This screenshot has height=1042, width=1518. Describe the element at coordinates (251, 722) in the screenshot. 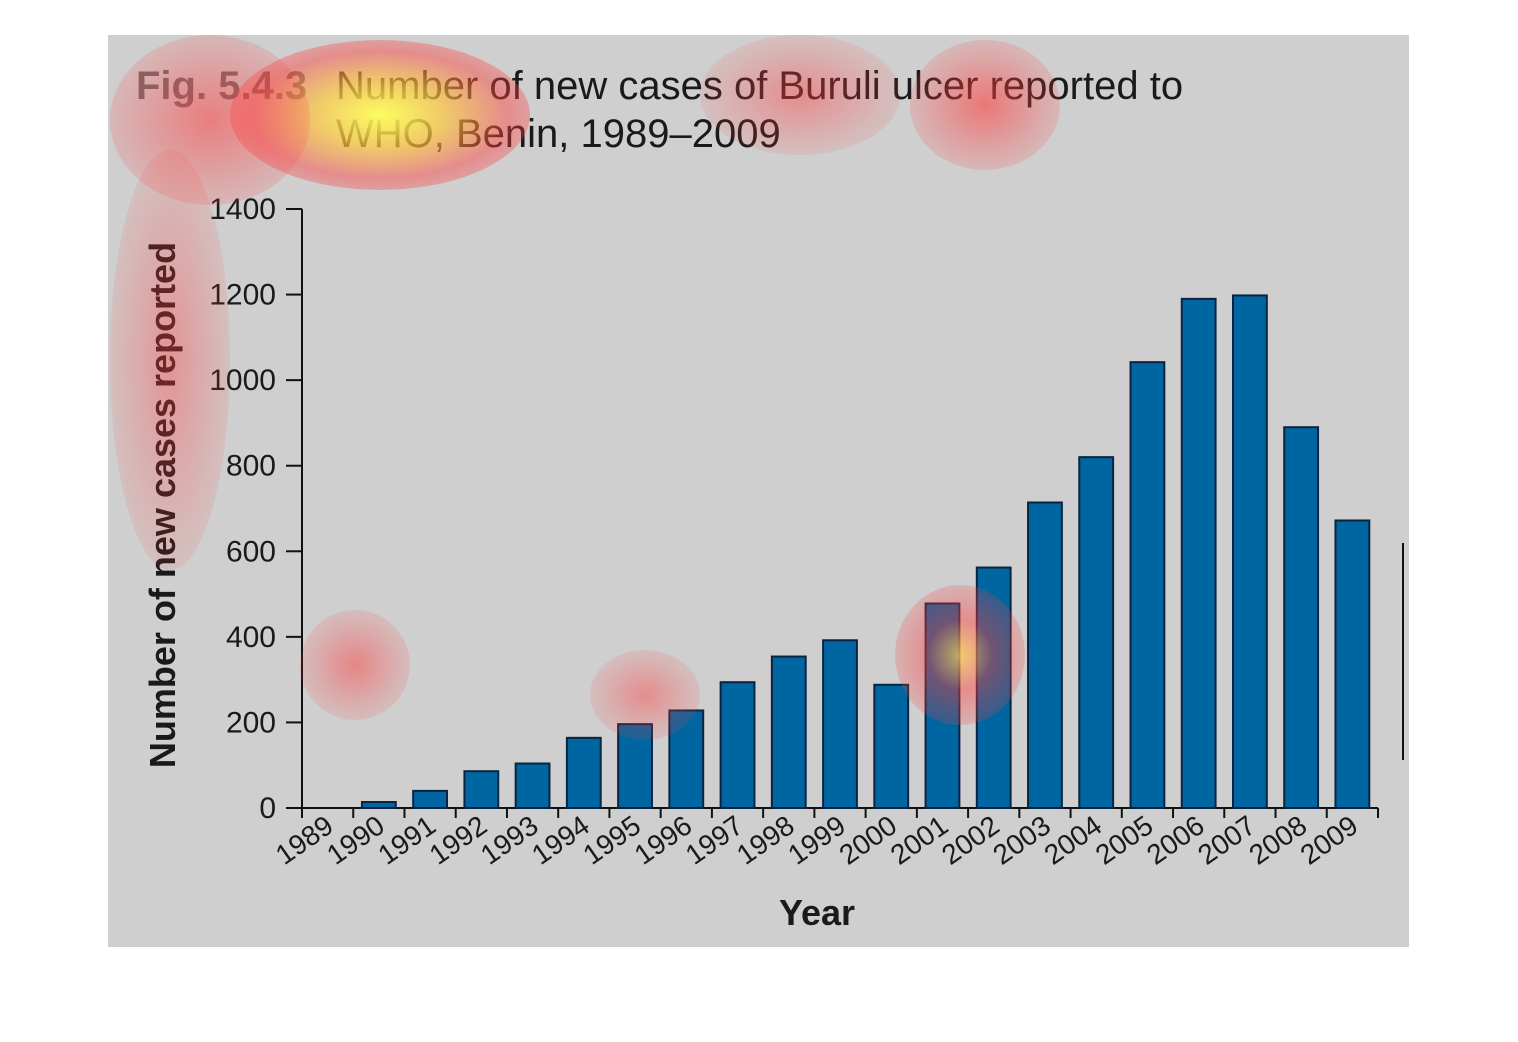

I see `y-tick-label: 200` at that location.